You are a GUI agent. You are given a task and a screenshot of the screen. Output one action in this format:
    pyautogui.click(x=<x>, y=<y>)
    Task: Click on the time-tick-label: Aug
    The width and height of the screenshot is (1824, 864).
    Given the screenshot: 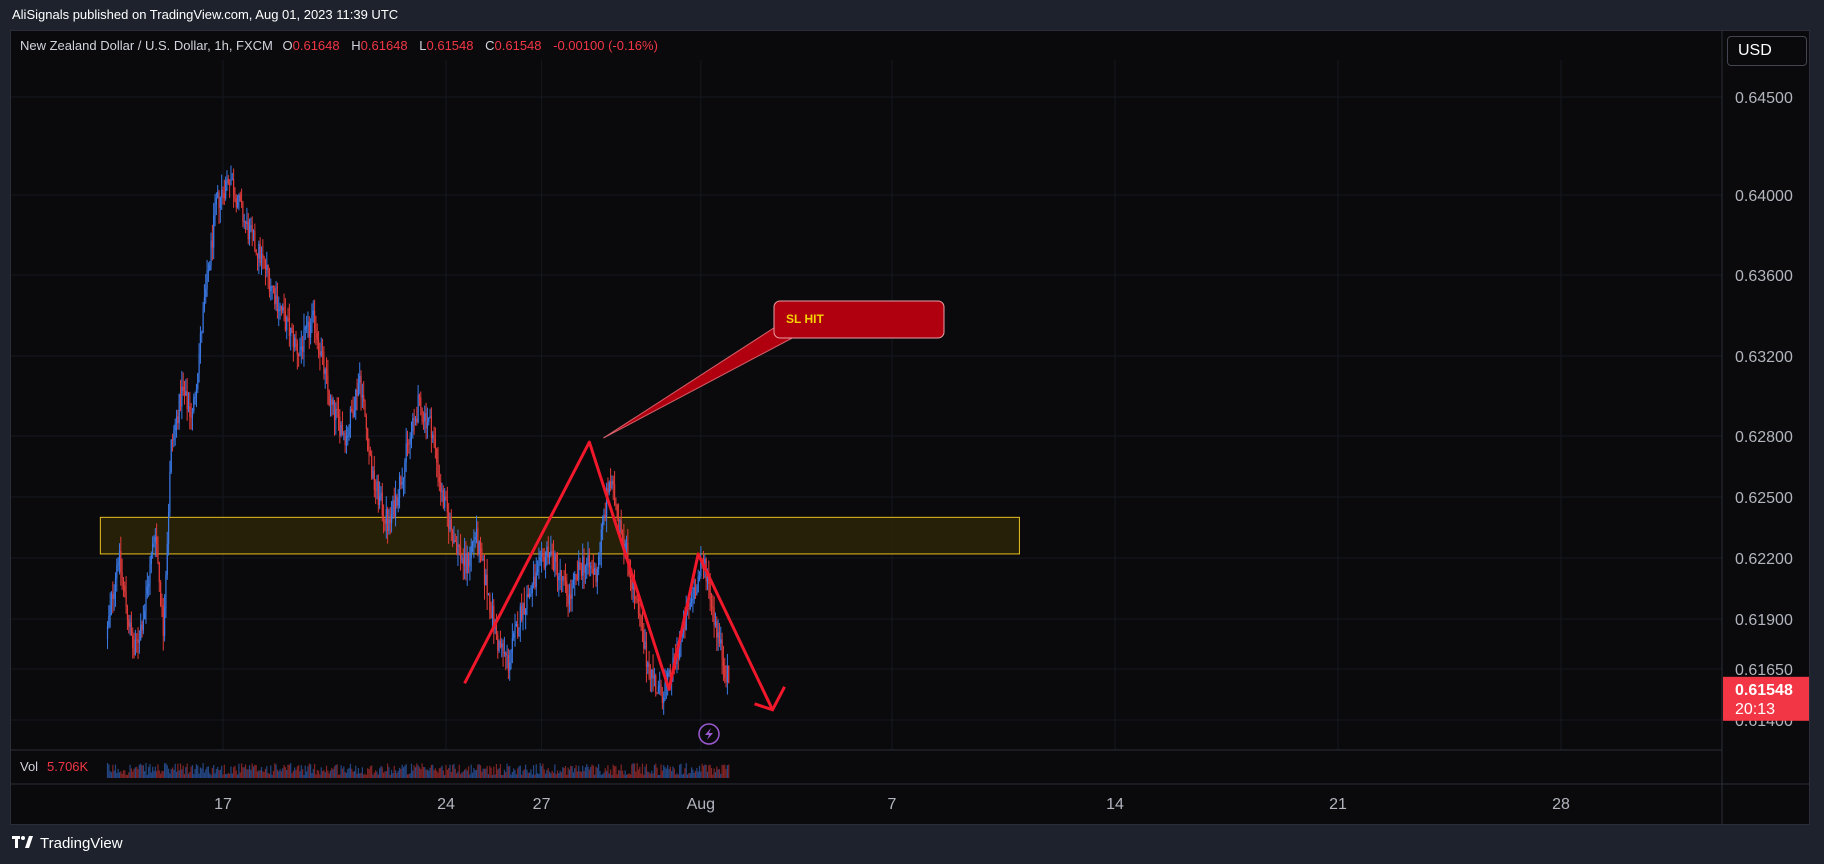 What is the action you would take?
    pyautogui.click(x=701, y=804)
    